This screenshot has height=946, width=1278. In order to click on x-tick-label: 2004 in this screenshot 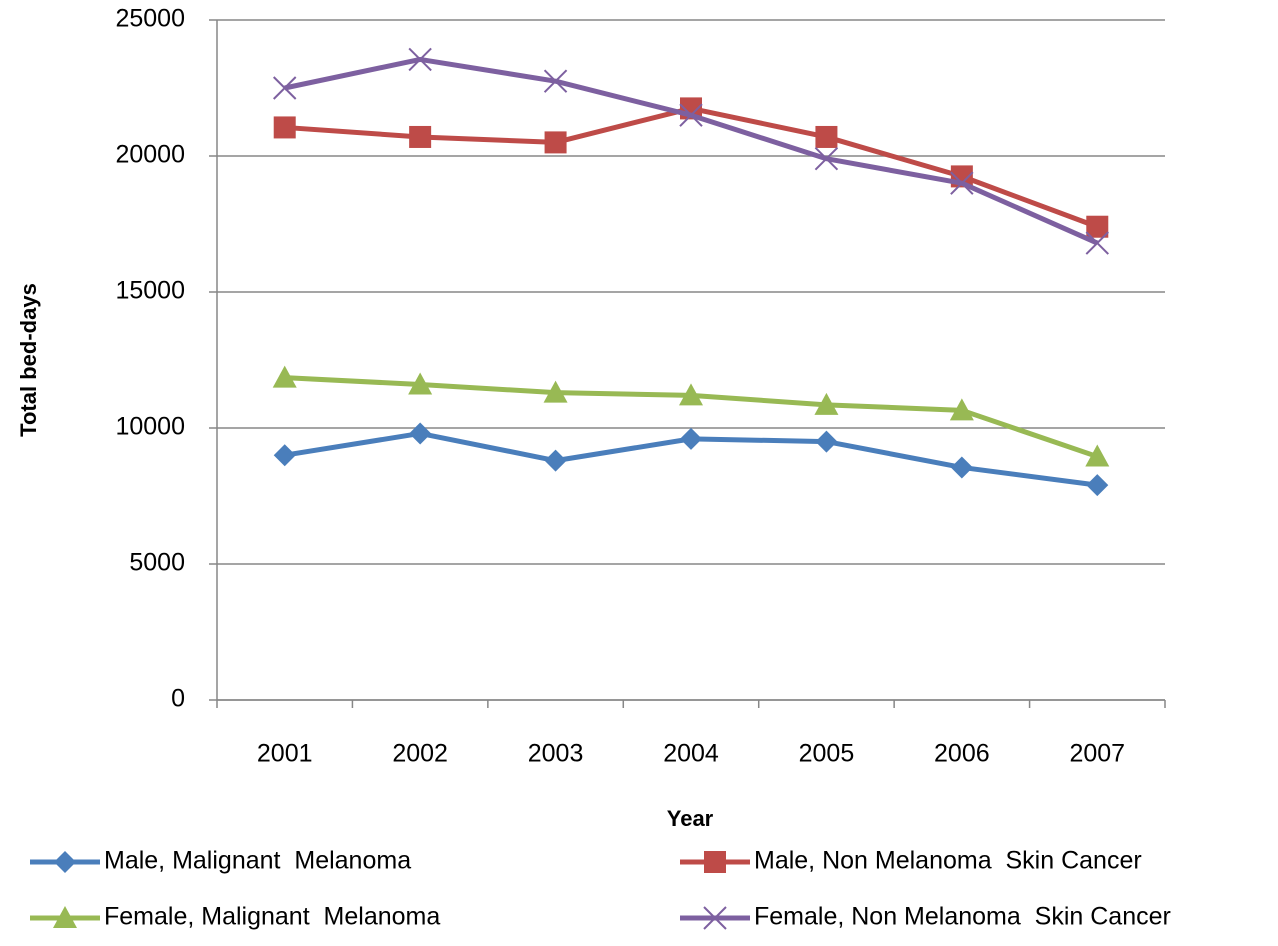, I will do `click(691, 754)`.